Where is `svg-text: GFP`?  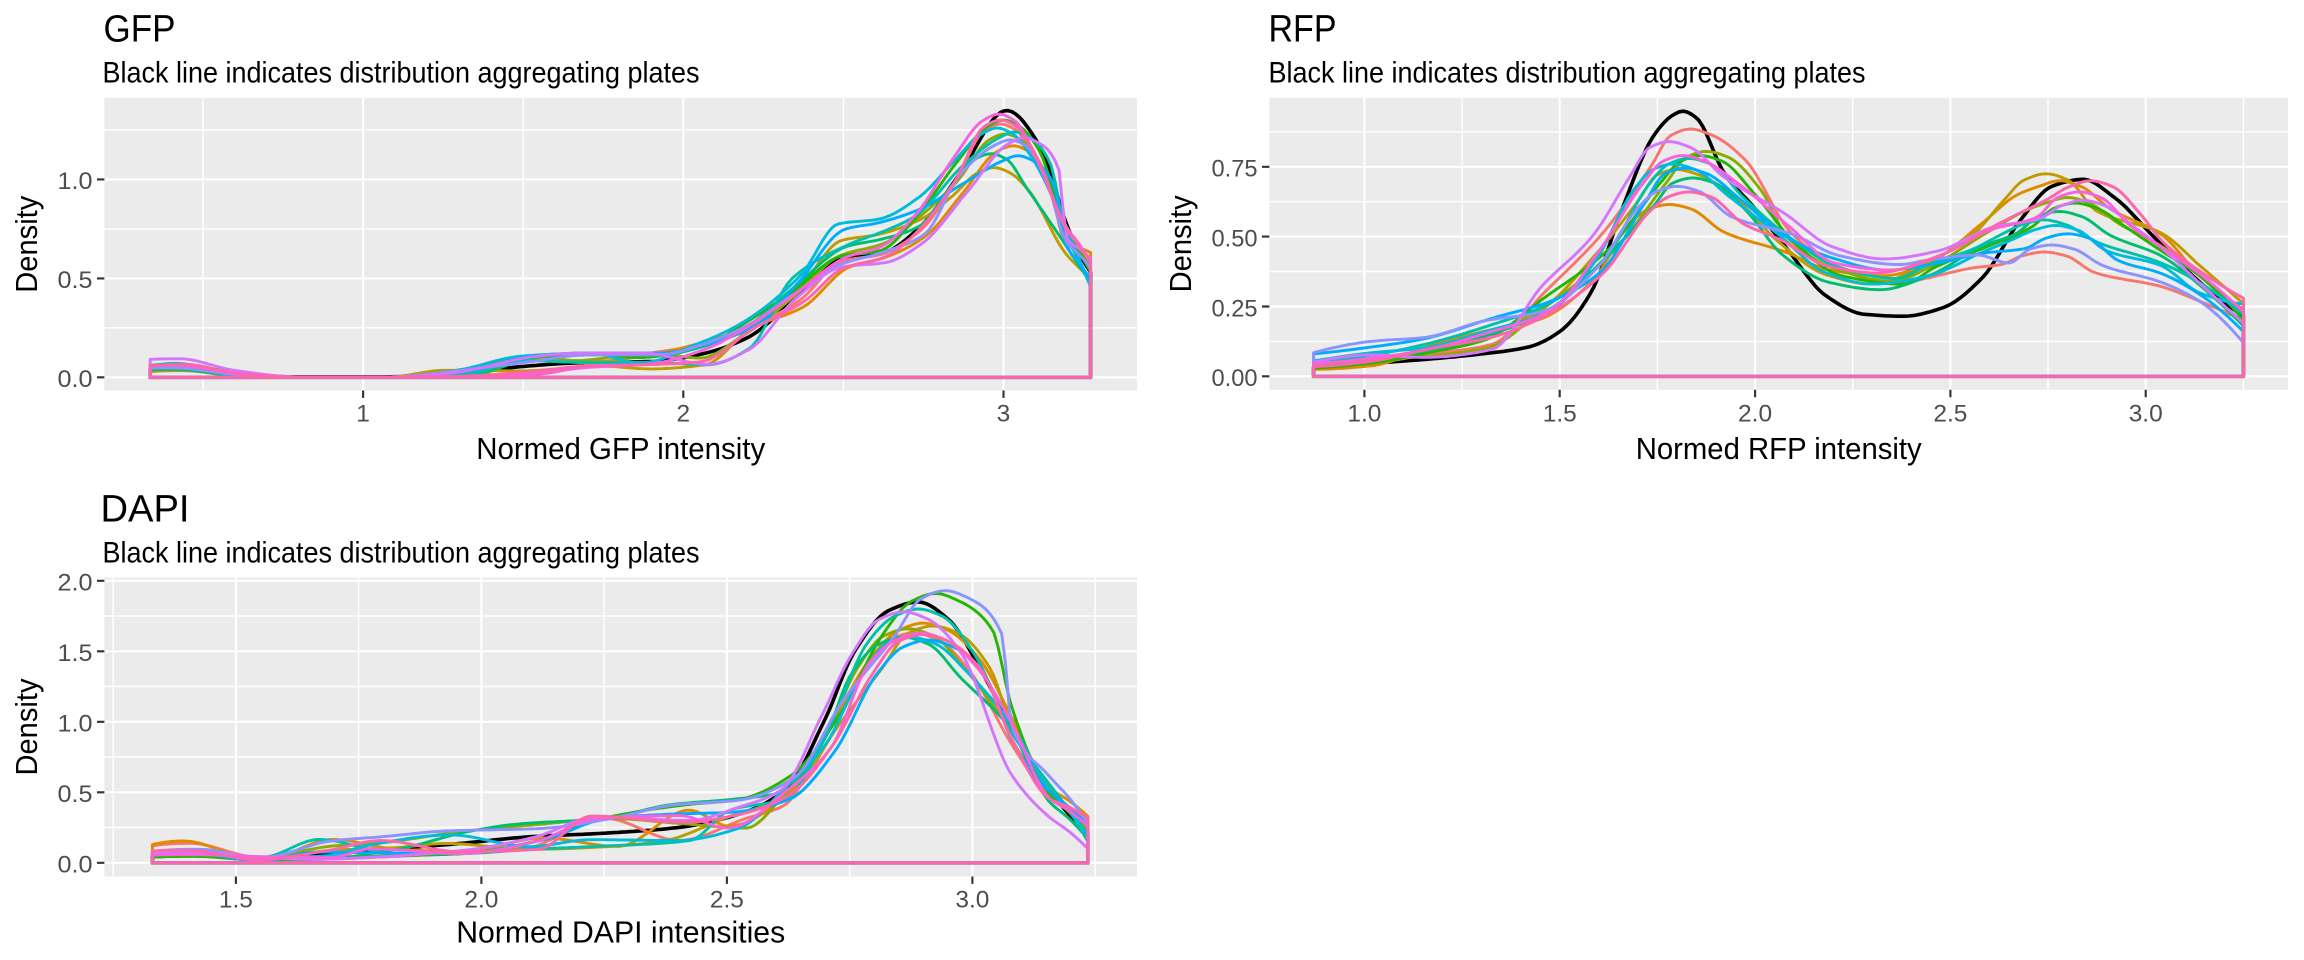 svg-text: GFP is located at coordinates (140, 30).